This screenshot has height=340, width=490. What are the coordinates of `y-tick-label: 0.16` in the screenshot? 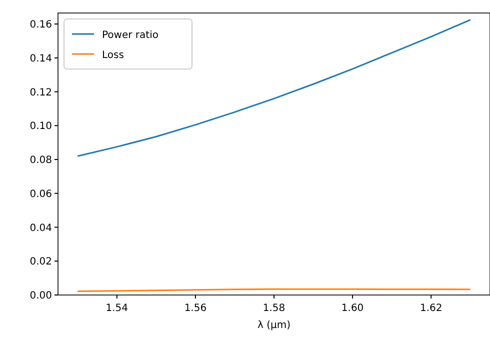 It's located at (41, 25).